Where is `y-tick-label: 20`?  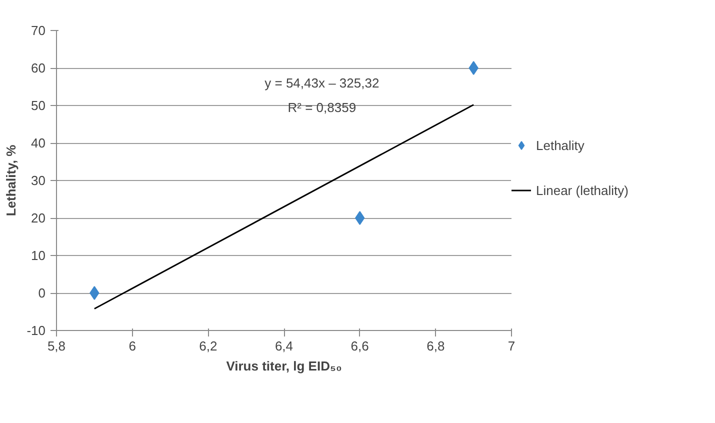 y-tick-label: 20 is located at coordinates (38, 218).